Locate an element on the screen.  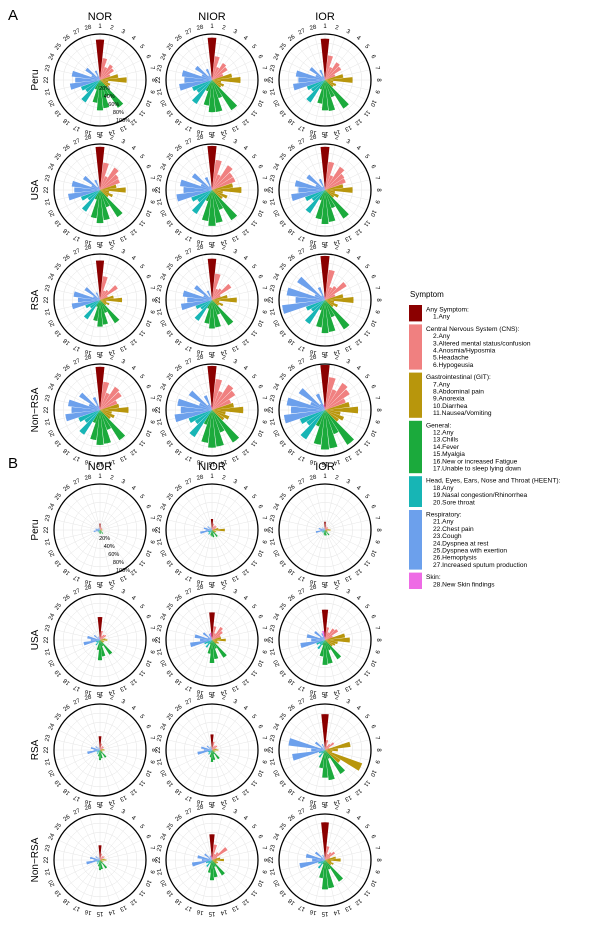
spoke-label-5: 5 is located at coordinates (253, 377).